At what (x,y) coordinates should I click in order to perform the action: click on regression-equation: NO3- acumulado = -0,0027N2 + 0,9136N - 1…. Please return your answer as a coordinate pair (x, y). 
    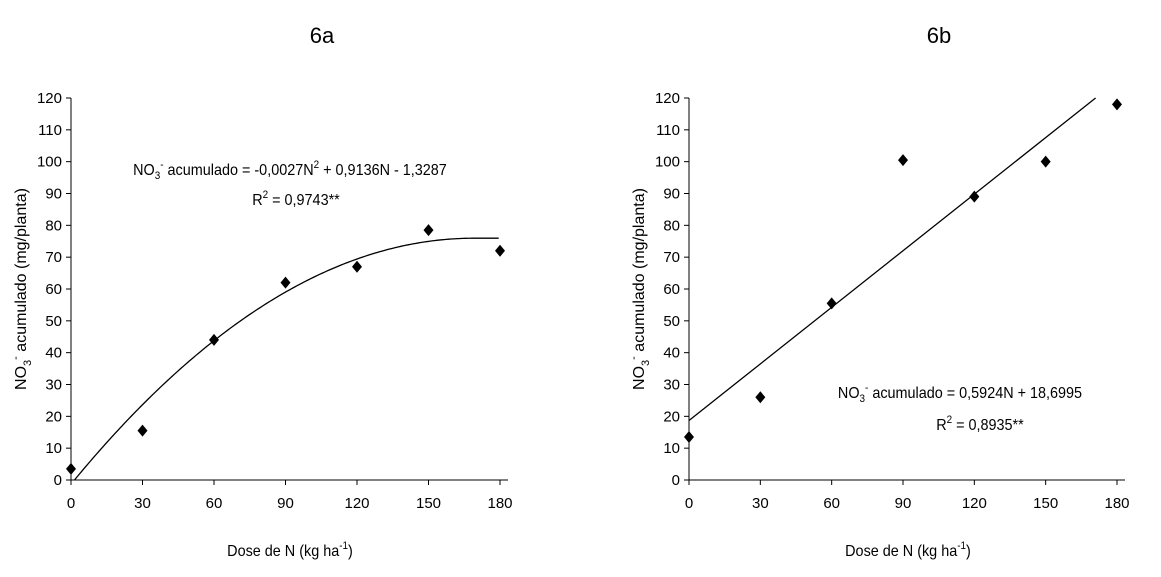
    Looking at the image, I should click on (290, 171).